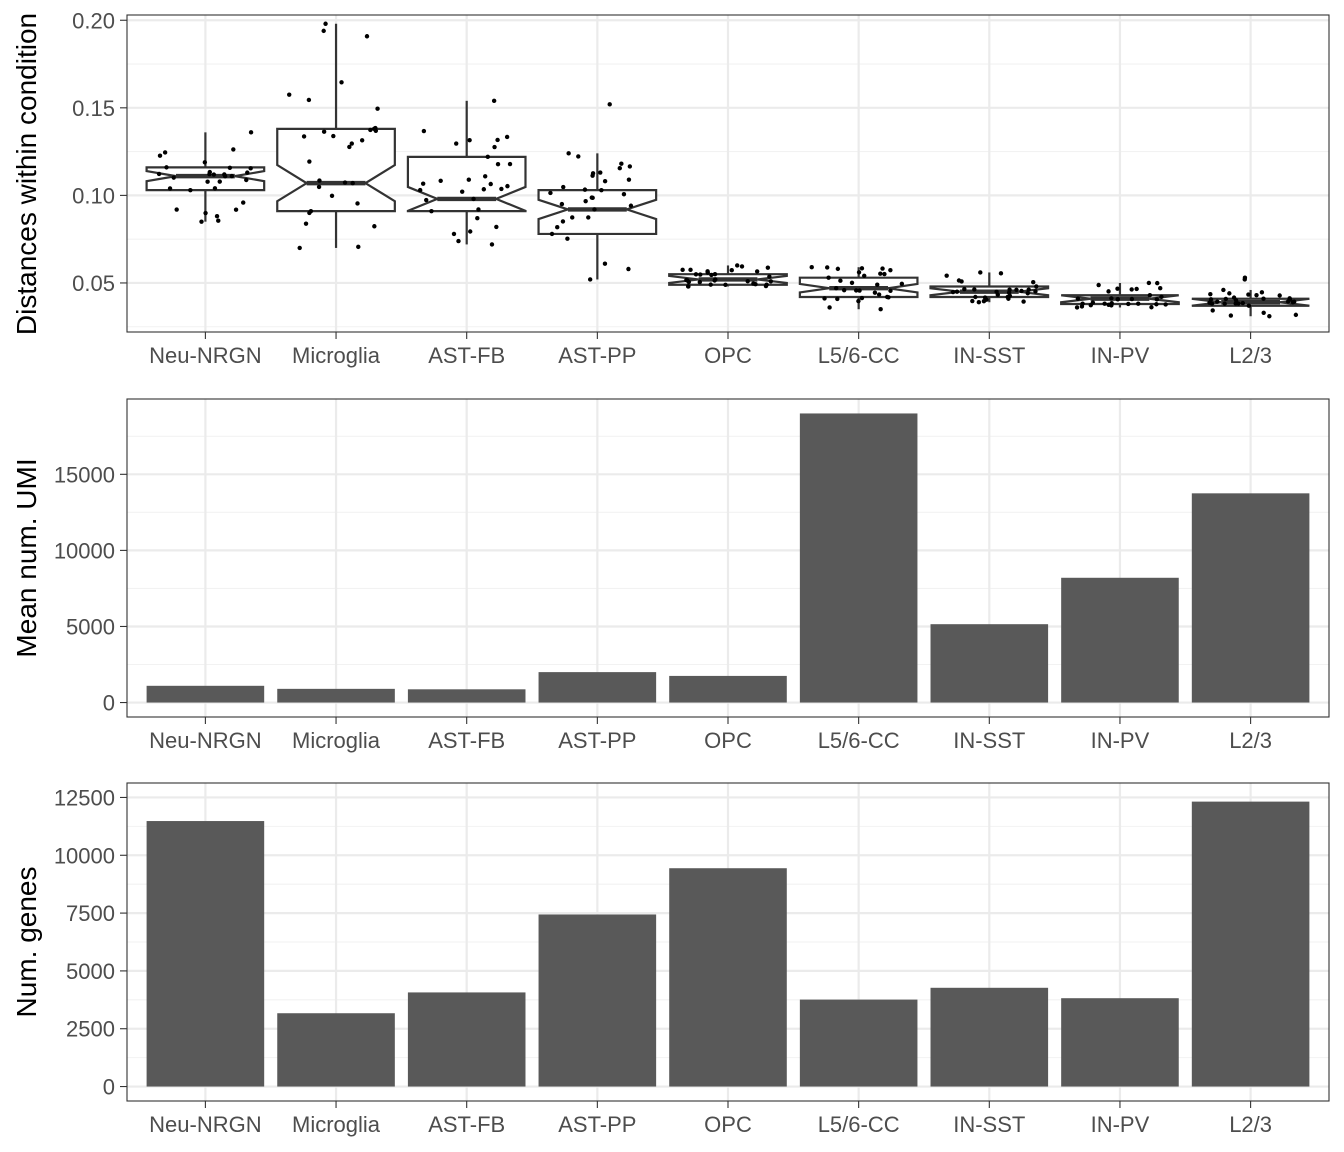  What do you see at coordinates (93, 108) in the screenshot?
I see `box-plot-y-tick-label: 0.15` at bounding box center [93, 108].